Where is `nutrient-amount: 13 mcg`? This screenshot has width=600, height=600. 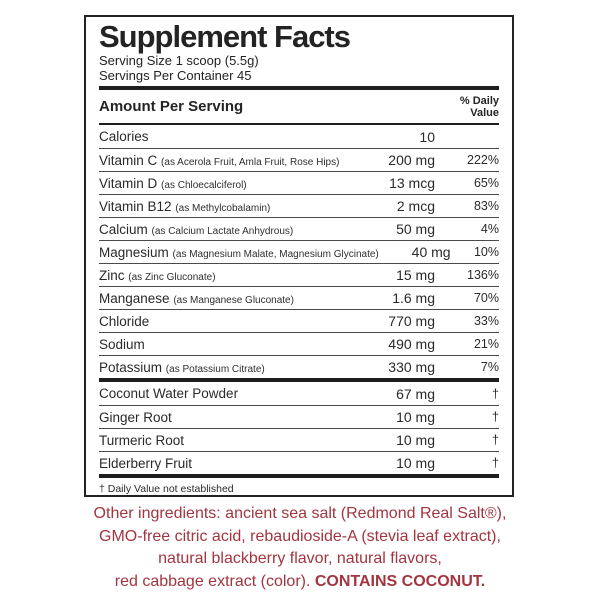
nutrient-amount: 13 mcg is located at coordinates (412, 183).